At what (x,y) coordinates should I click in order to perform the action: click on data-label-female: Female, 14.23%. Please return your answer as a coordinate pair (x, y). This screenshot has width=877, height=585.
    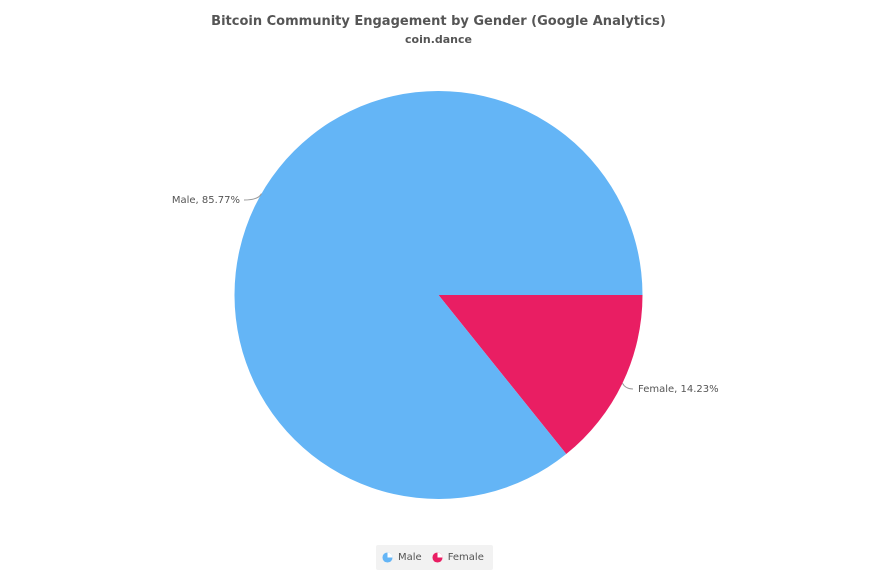
    Looking at the image, I should click on (678, 389).